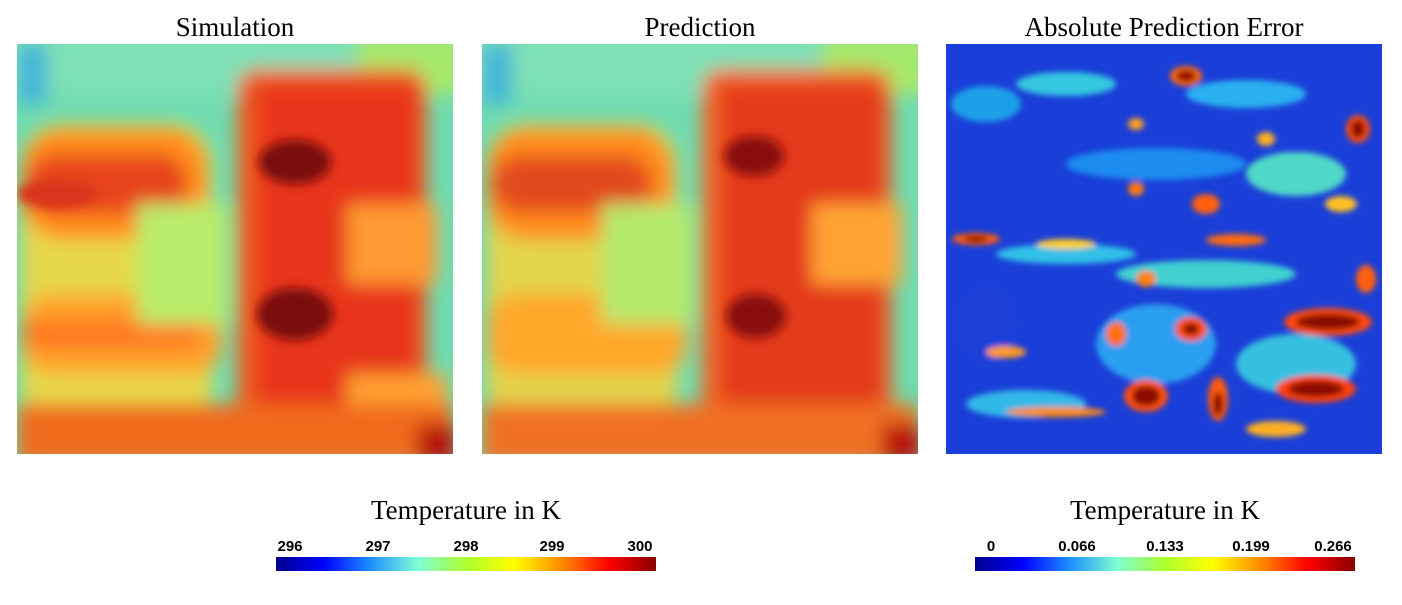 This screenshot has height=605, width=1402. I want to click on left-colorbar-ticks: 296 297 298 299 300, so click(466, 547).